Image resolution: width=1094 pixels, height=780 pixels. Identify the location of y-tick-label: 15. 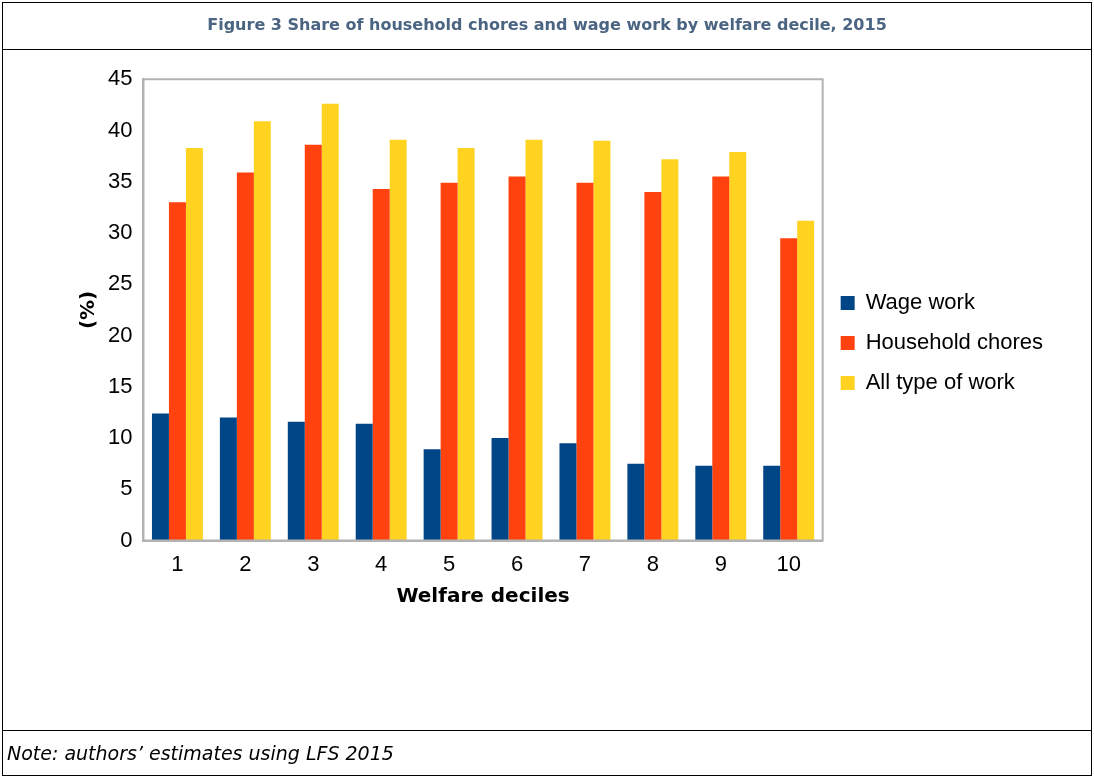
(120, 385).